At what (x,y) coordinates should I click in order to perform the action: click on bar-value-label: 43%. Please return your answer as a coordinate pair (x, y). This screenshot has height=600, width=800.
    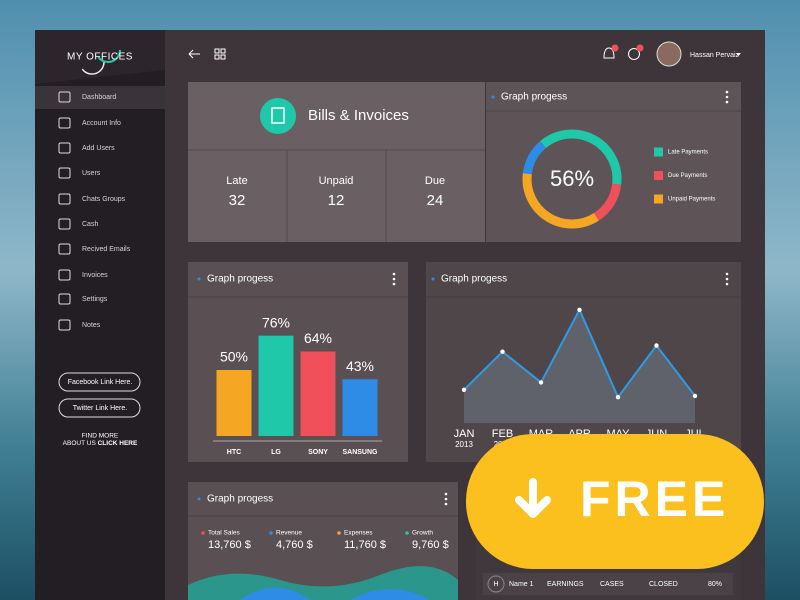
    Looking at the image, I should click on (360, 366).